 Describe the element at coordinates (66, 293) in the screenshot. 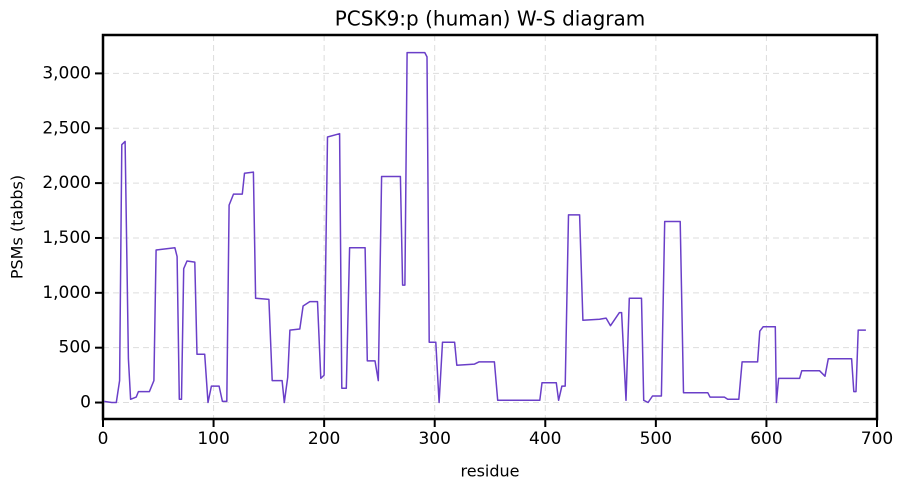

I see `y-tick-label: 1,000` at that location.